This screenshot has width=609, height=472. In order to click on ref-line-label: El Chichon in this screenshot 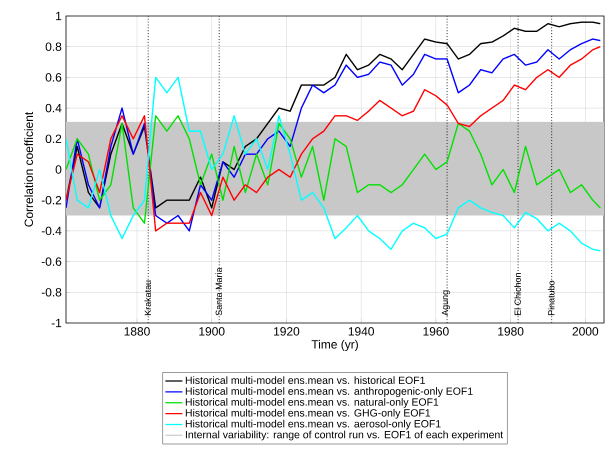, I will do `click(517, 294)`.